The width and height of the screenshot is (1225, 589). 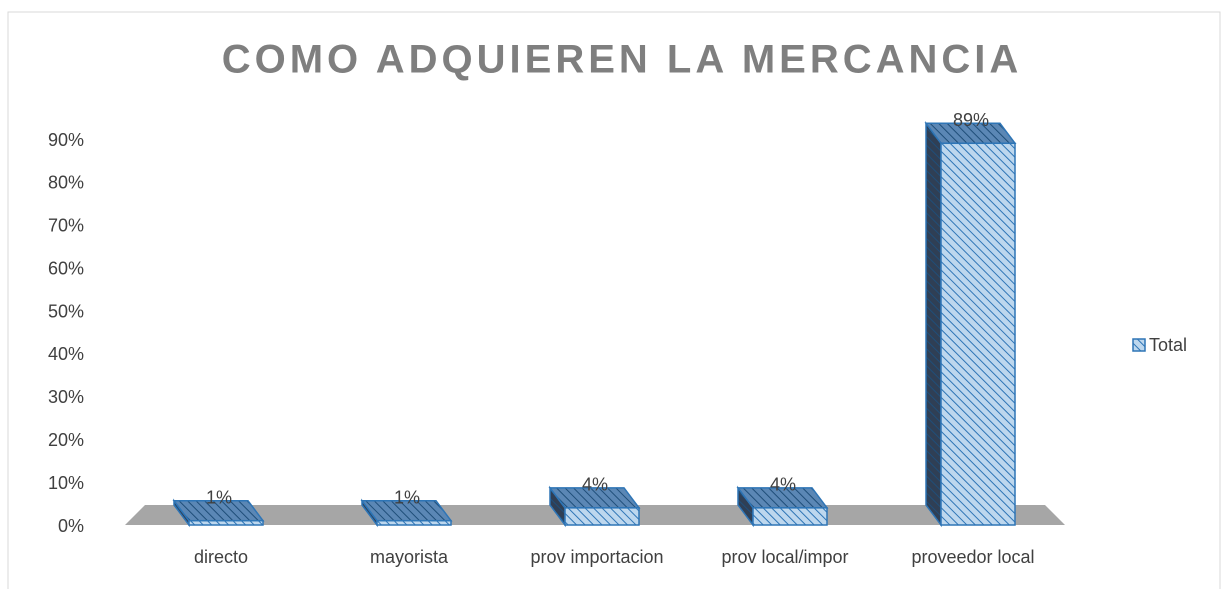 I want to click on bar-side, so click(x=933, y=324).